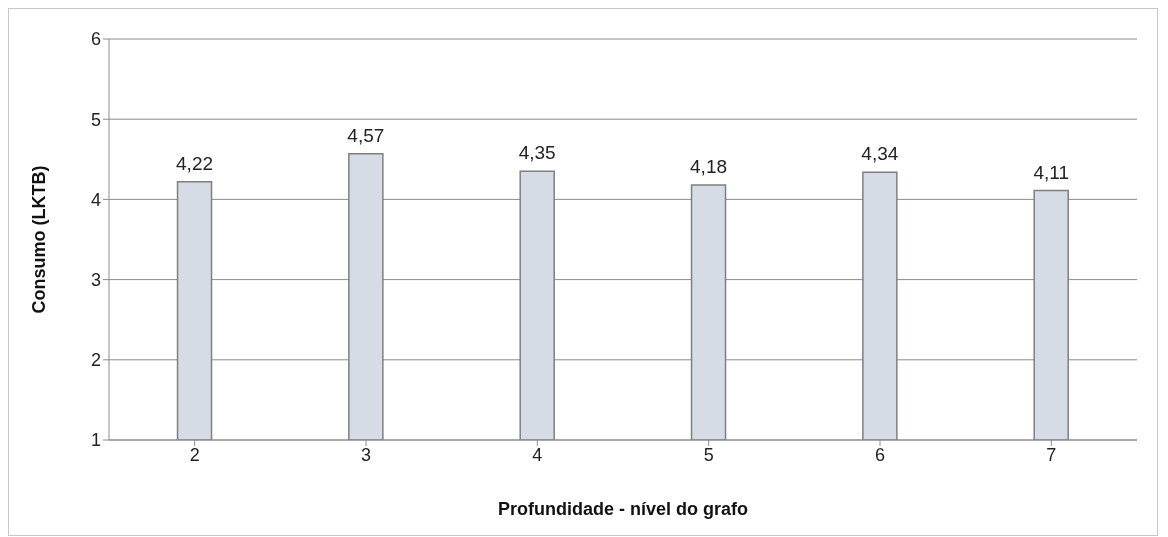 This screenshot has width=1168, height=537. What do you see at coordinates (366, 135) in the screenshot?
I see `data-label: 4,57` at bounding box center [366, 135].